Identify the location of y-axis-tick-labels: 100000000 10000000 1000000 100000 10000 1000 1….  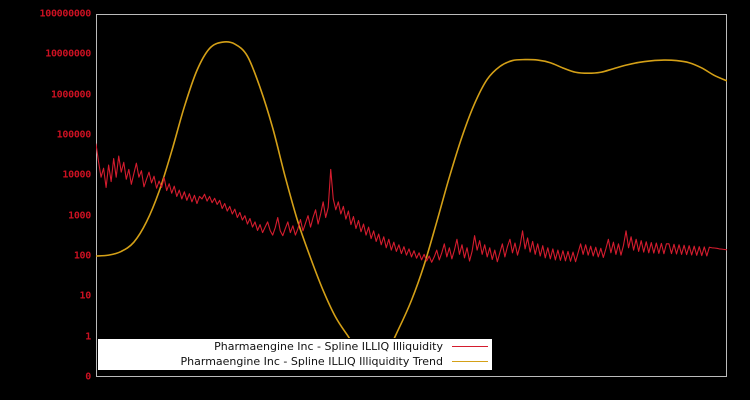
(46, 200).